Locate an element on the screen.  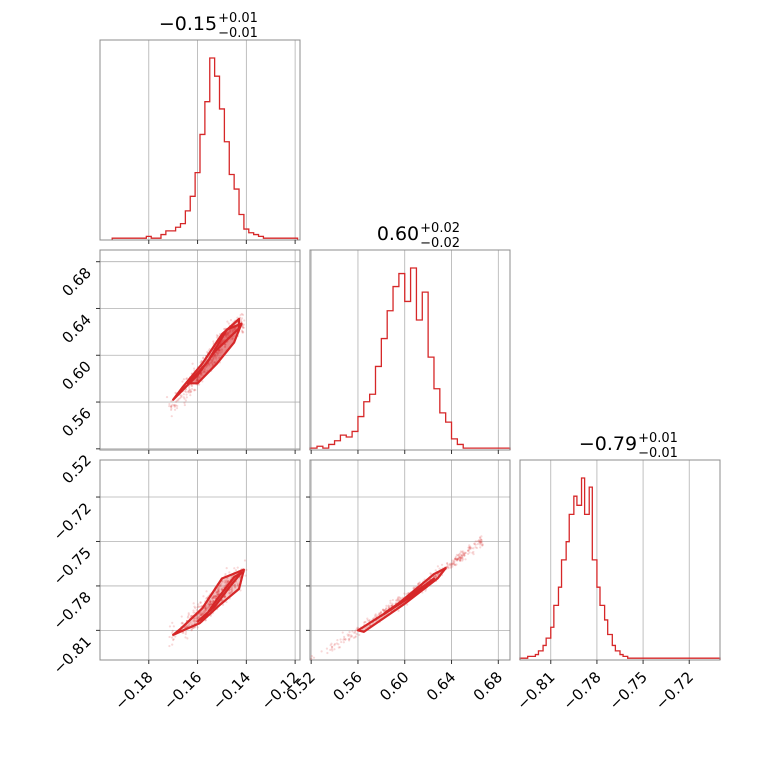
x-tick-label: 0.68 is located at coordinates (488, 686).